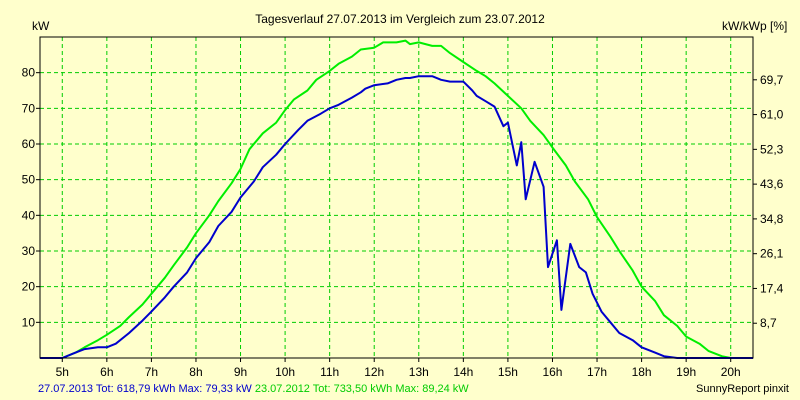  I want to click on y-tick-label-left: 80, so click(29, 73).